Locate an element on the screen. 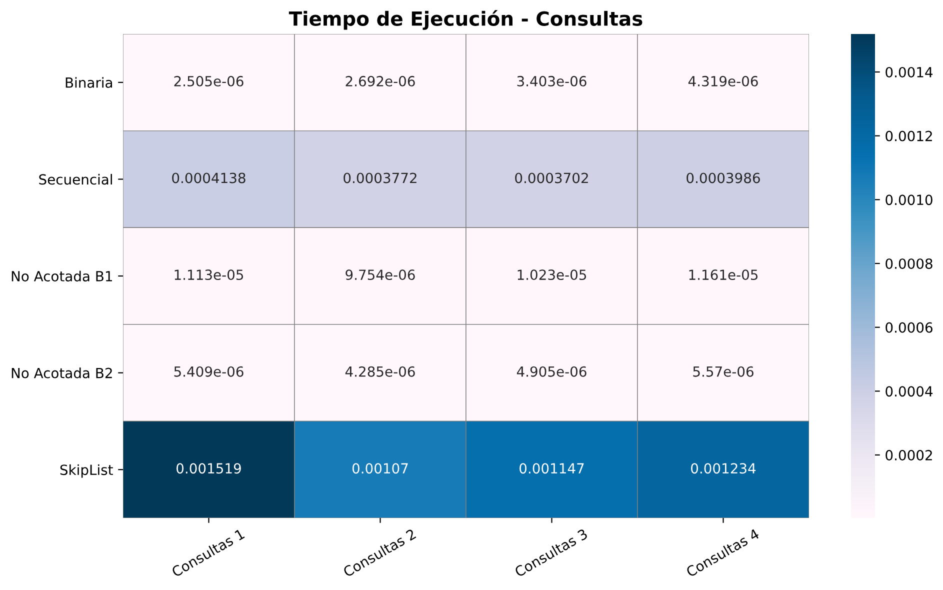 The height and width of the screenshot is (590, 943). color-bar-label: 0.0006 is located at coordinates (909, 327).